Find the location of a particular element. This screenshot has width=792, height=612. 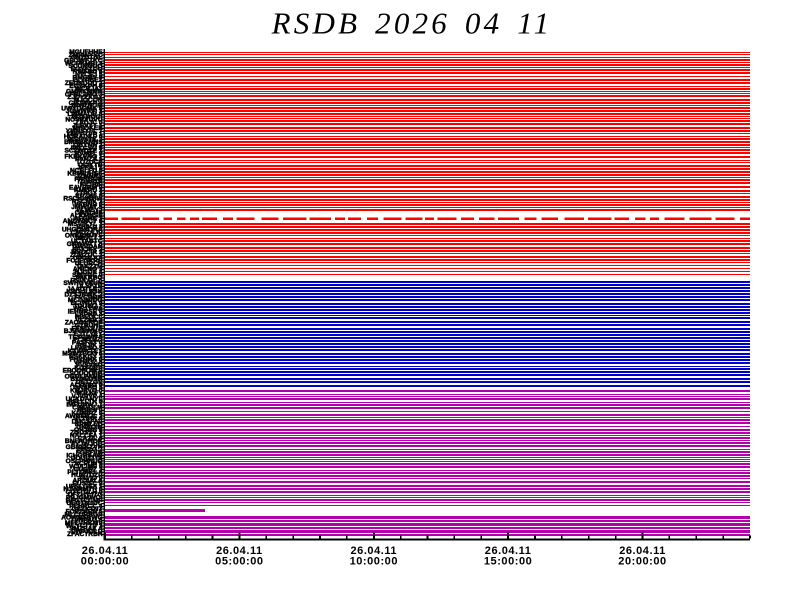

svg-text: KIZFUEP is located at coordinates (88, 368).